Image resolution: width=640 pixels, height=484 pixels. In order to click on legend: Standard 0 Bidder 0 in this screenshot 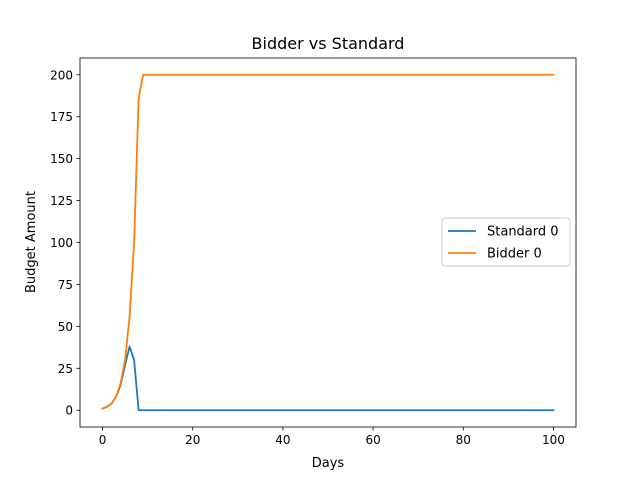, I will do `click(506, 242)`.